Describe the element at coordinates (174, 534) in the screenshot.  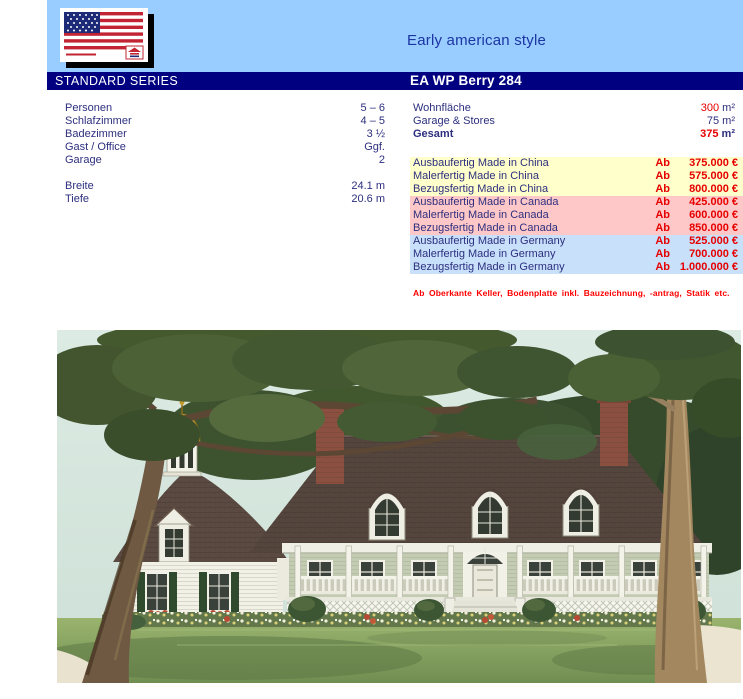
I see `wing-dormer` at that location.